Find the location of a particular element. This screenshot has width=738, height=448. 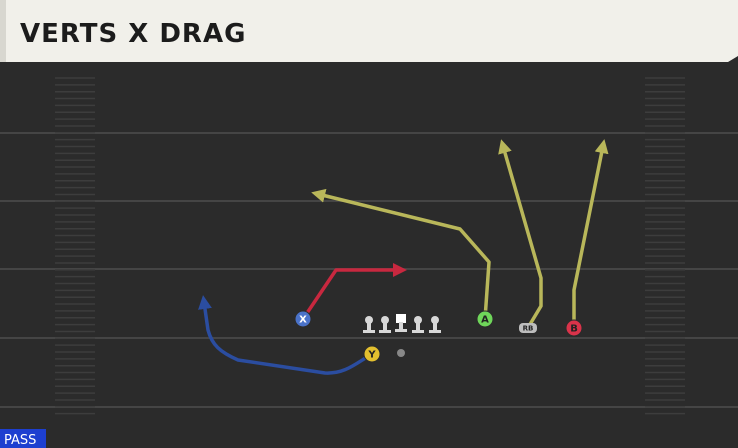

player: RB is located at coordinates (528, 328).